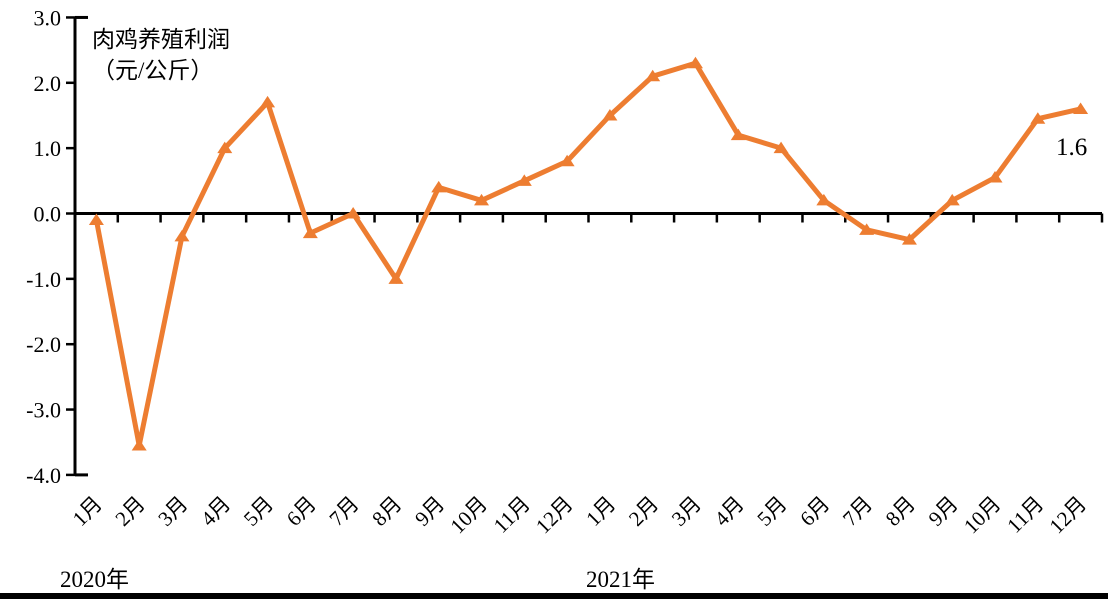 Image resolution: width=1108 pixels, height=602 pixels. What do you see at coordinates (620, 579) in the screenshot?
I see `year-label-2021: 2021年` at bounding box center [620, 579].